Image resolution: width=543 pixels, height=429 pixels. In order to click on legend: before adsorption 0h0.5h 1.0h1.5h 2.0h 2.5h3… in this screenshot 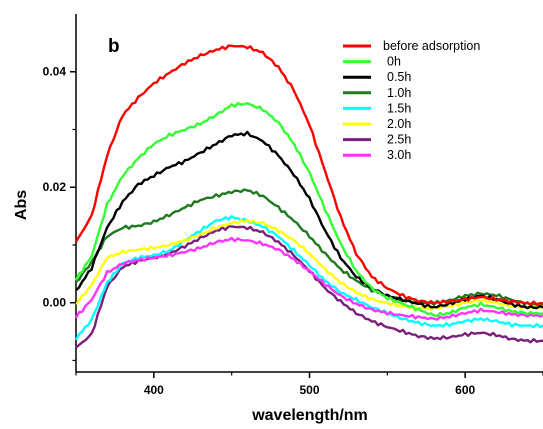, I will do `click(411, 100)`.